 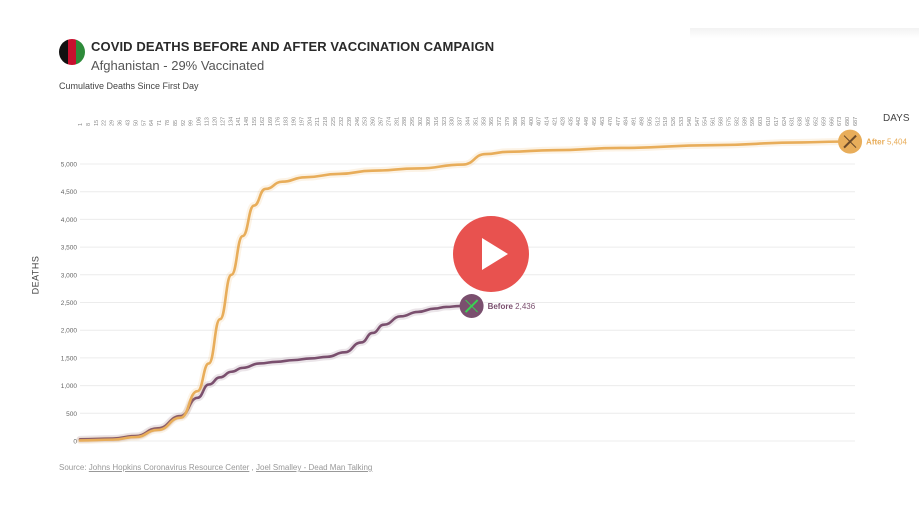 I want to click on x-tick-label: 498, so click(x=642, y=121).